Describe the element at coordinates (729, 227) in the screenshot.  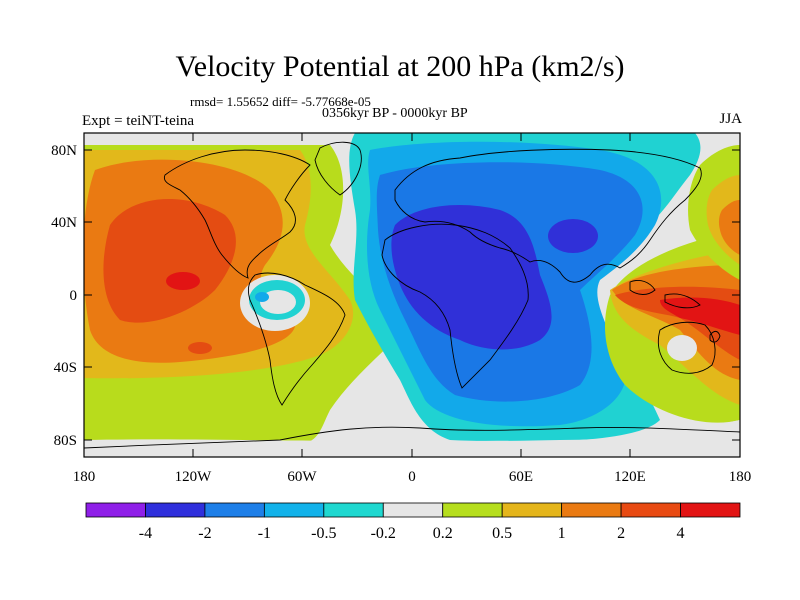
I see `contour-pos-1-ne-pacific` at that location.